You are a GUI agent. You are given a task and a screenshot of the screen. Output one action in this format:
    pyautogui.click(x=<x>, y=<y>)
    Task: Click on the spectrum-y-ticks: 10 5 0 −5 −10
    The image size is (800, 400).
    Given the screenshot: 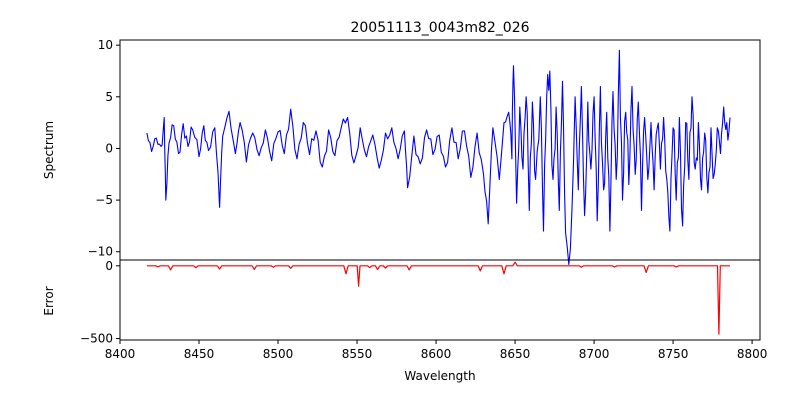 What is the action you would take?
    pyautogui.click(x=104, y=148)
    